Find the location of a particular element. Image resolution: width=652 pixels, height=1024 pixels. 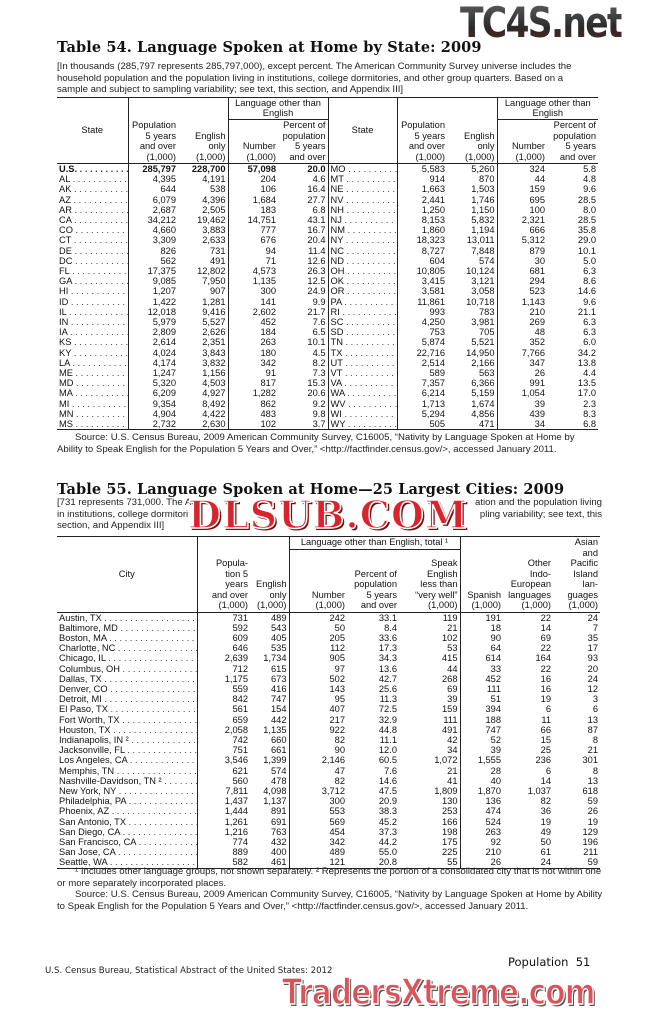

cell-percent: 42.7 is located at coordinates (387, 678).